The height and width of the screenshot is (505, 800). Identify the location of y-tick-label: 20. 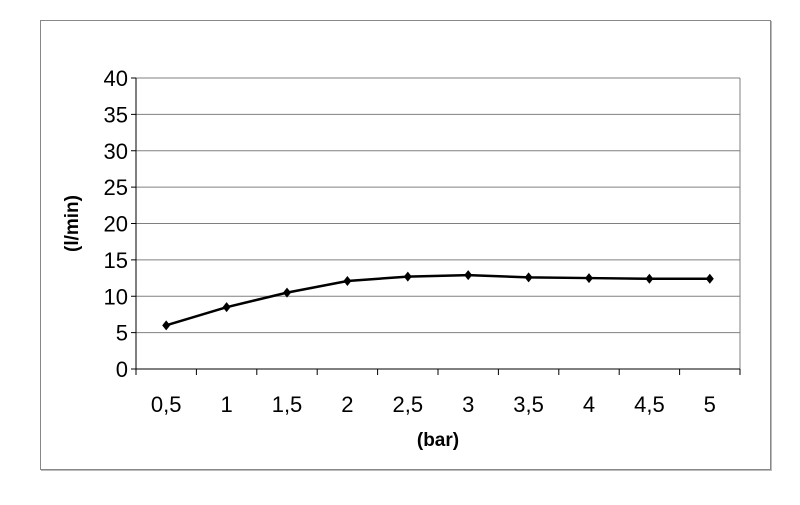
(116, 224).